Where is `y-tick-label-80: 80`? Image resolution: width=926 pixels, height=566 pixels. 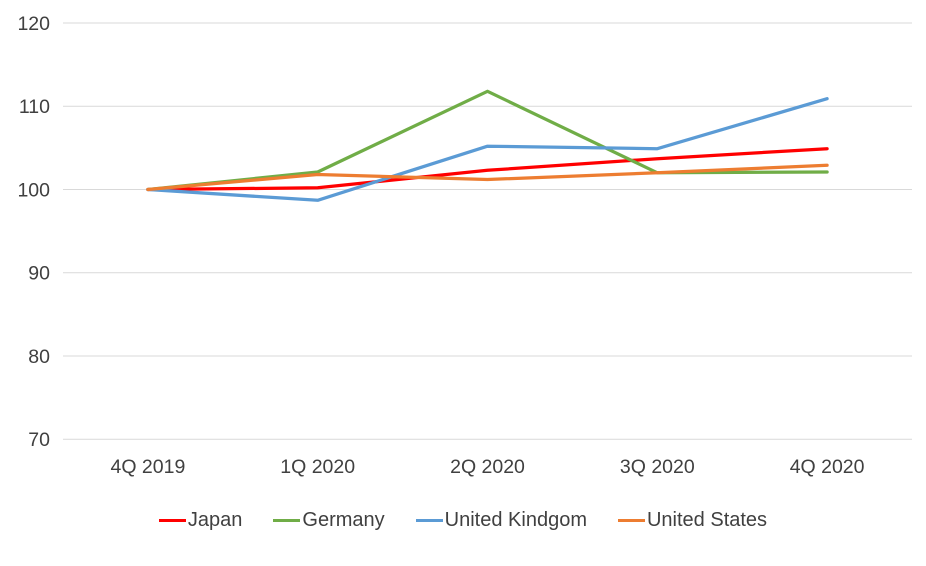 y-tick-label-80: 80 is located at coordinates (39, 357).